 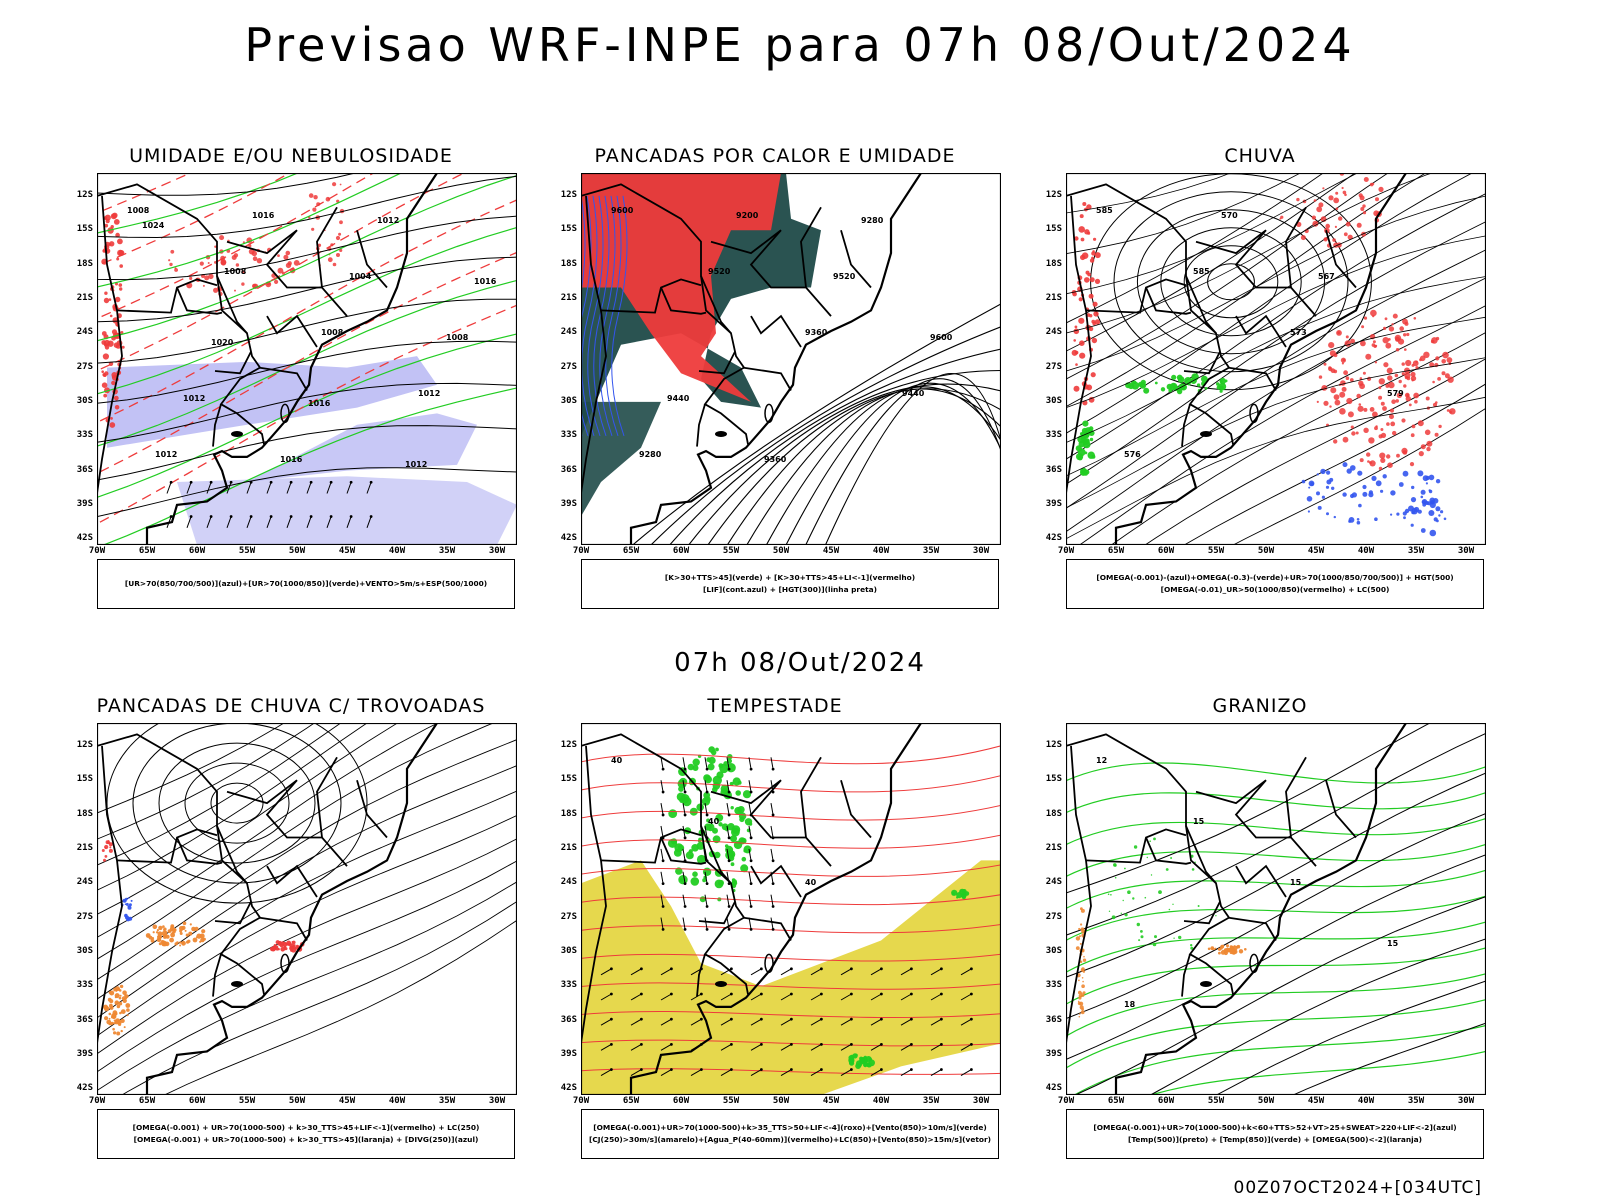 I want to click on contour-value-label: 9360, so click(x=775, y=459).